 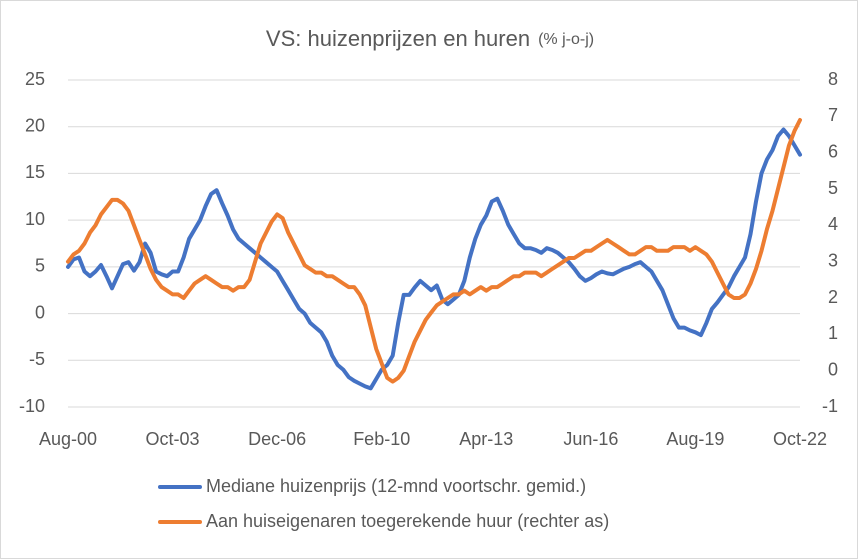 I want to click on y-tick-label: 15, so click(x=35, y=172).